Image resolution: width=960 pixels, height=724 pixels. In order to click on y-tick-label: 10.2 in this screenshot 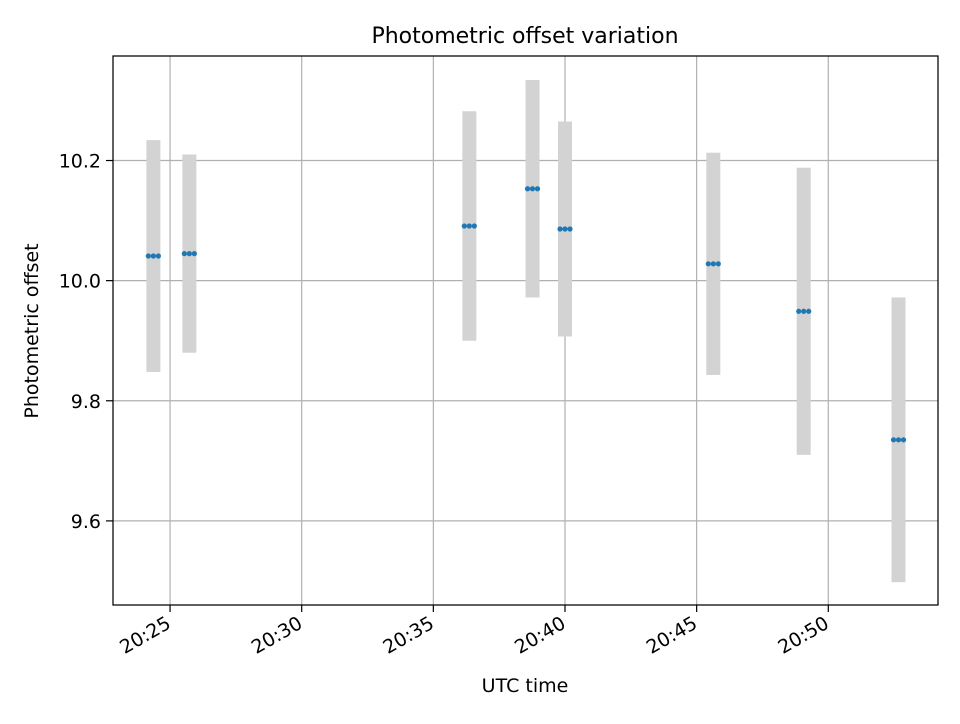, I will do `click(80, 162)`.